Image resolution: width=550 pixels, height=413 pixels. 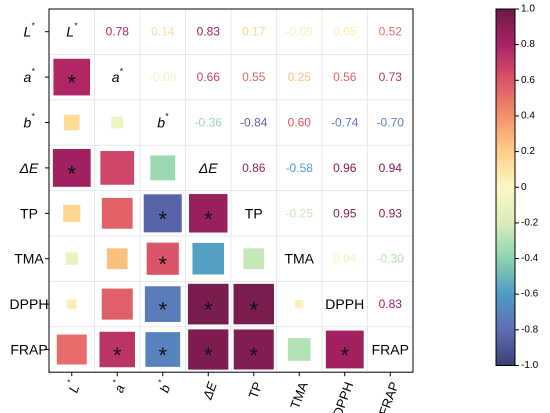 I want to click on correlation-value: 0.04, so click(x=345, y=259).